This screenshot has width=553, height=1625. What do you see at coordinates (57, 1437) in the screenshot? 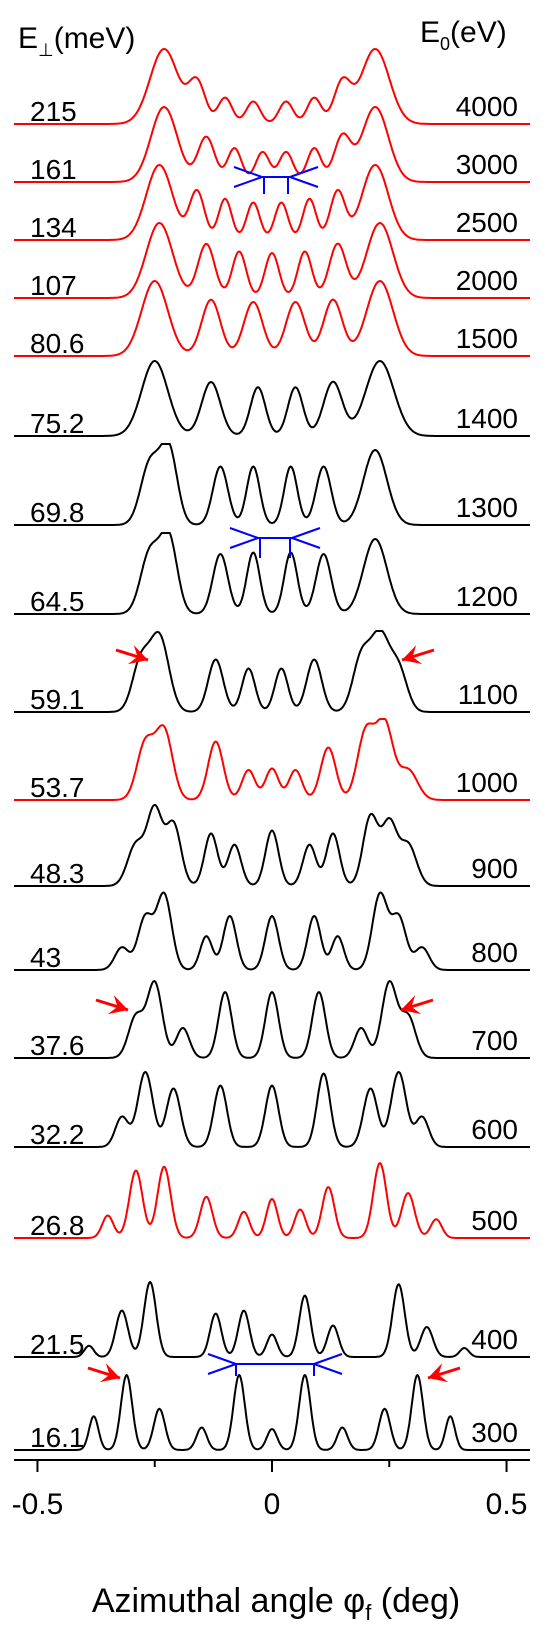
I see `e-perp-label-300: 16.1` at bounding box center [57, 1437].